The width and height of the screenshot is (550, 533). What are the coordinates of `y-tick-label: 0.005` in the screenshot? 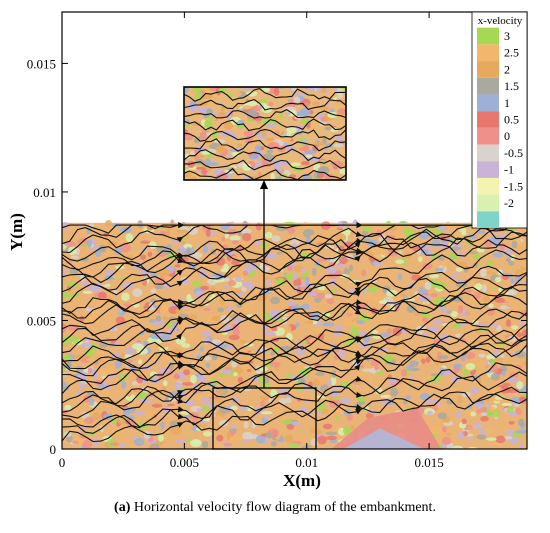 It's located at (41, 320).